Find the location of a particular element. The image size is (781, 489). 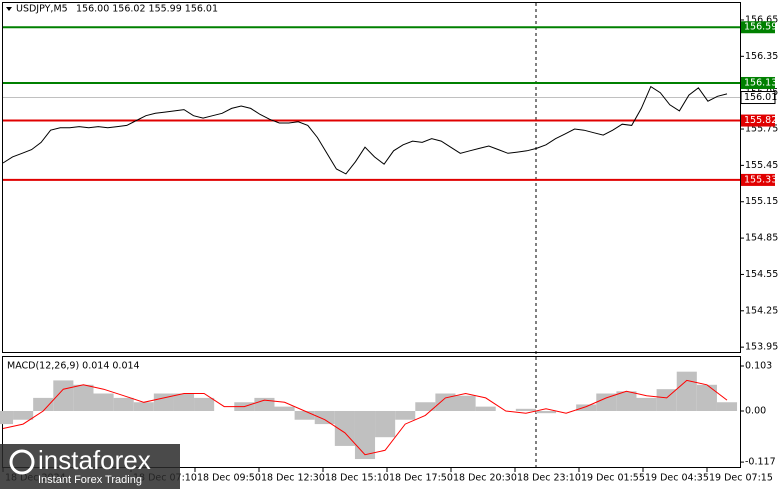

level-label: 156.13 is located at coordinates (760, 82).